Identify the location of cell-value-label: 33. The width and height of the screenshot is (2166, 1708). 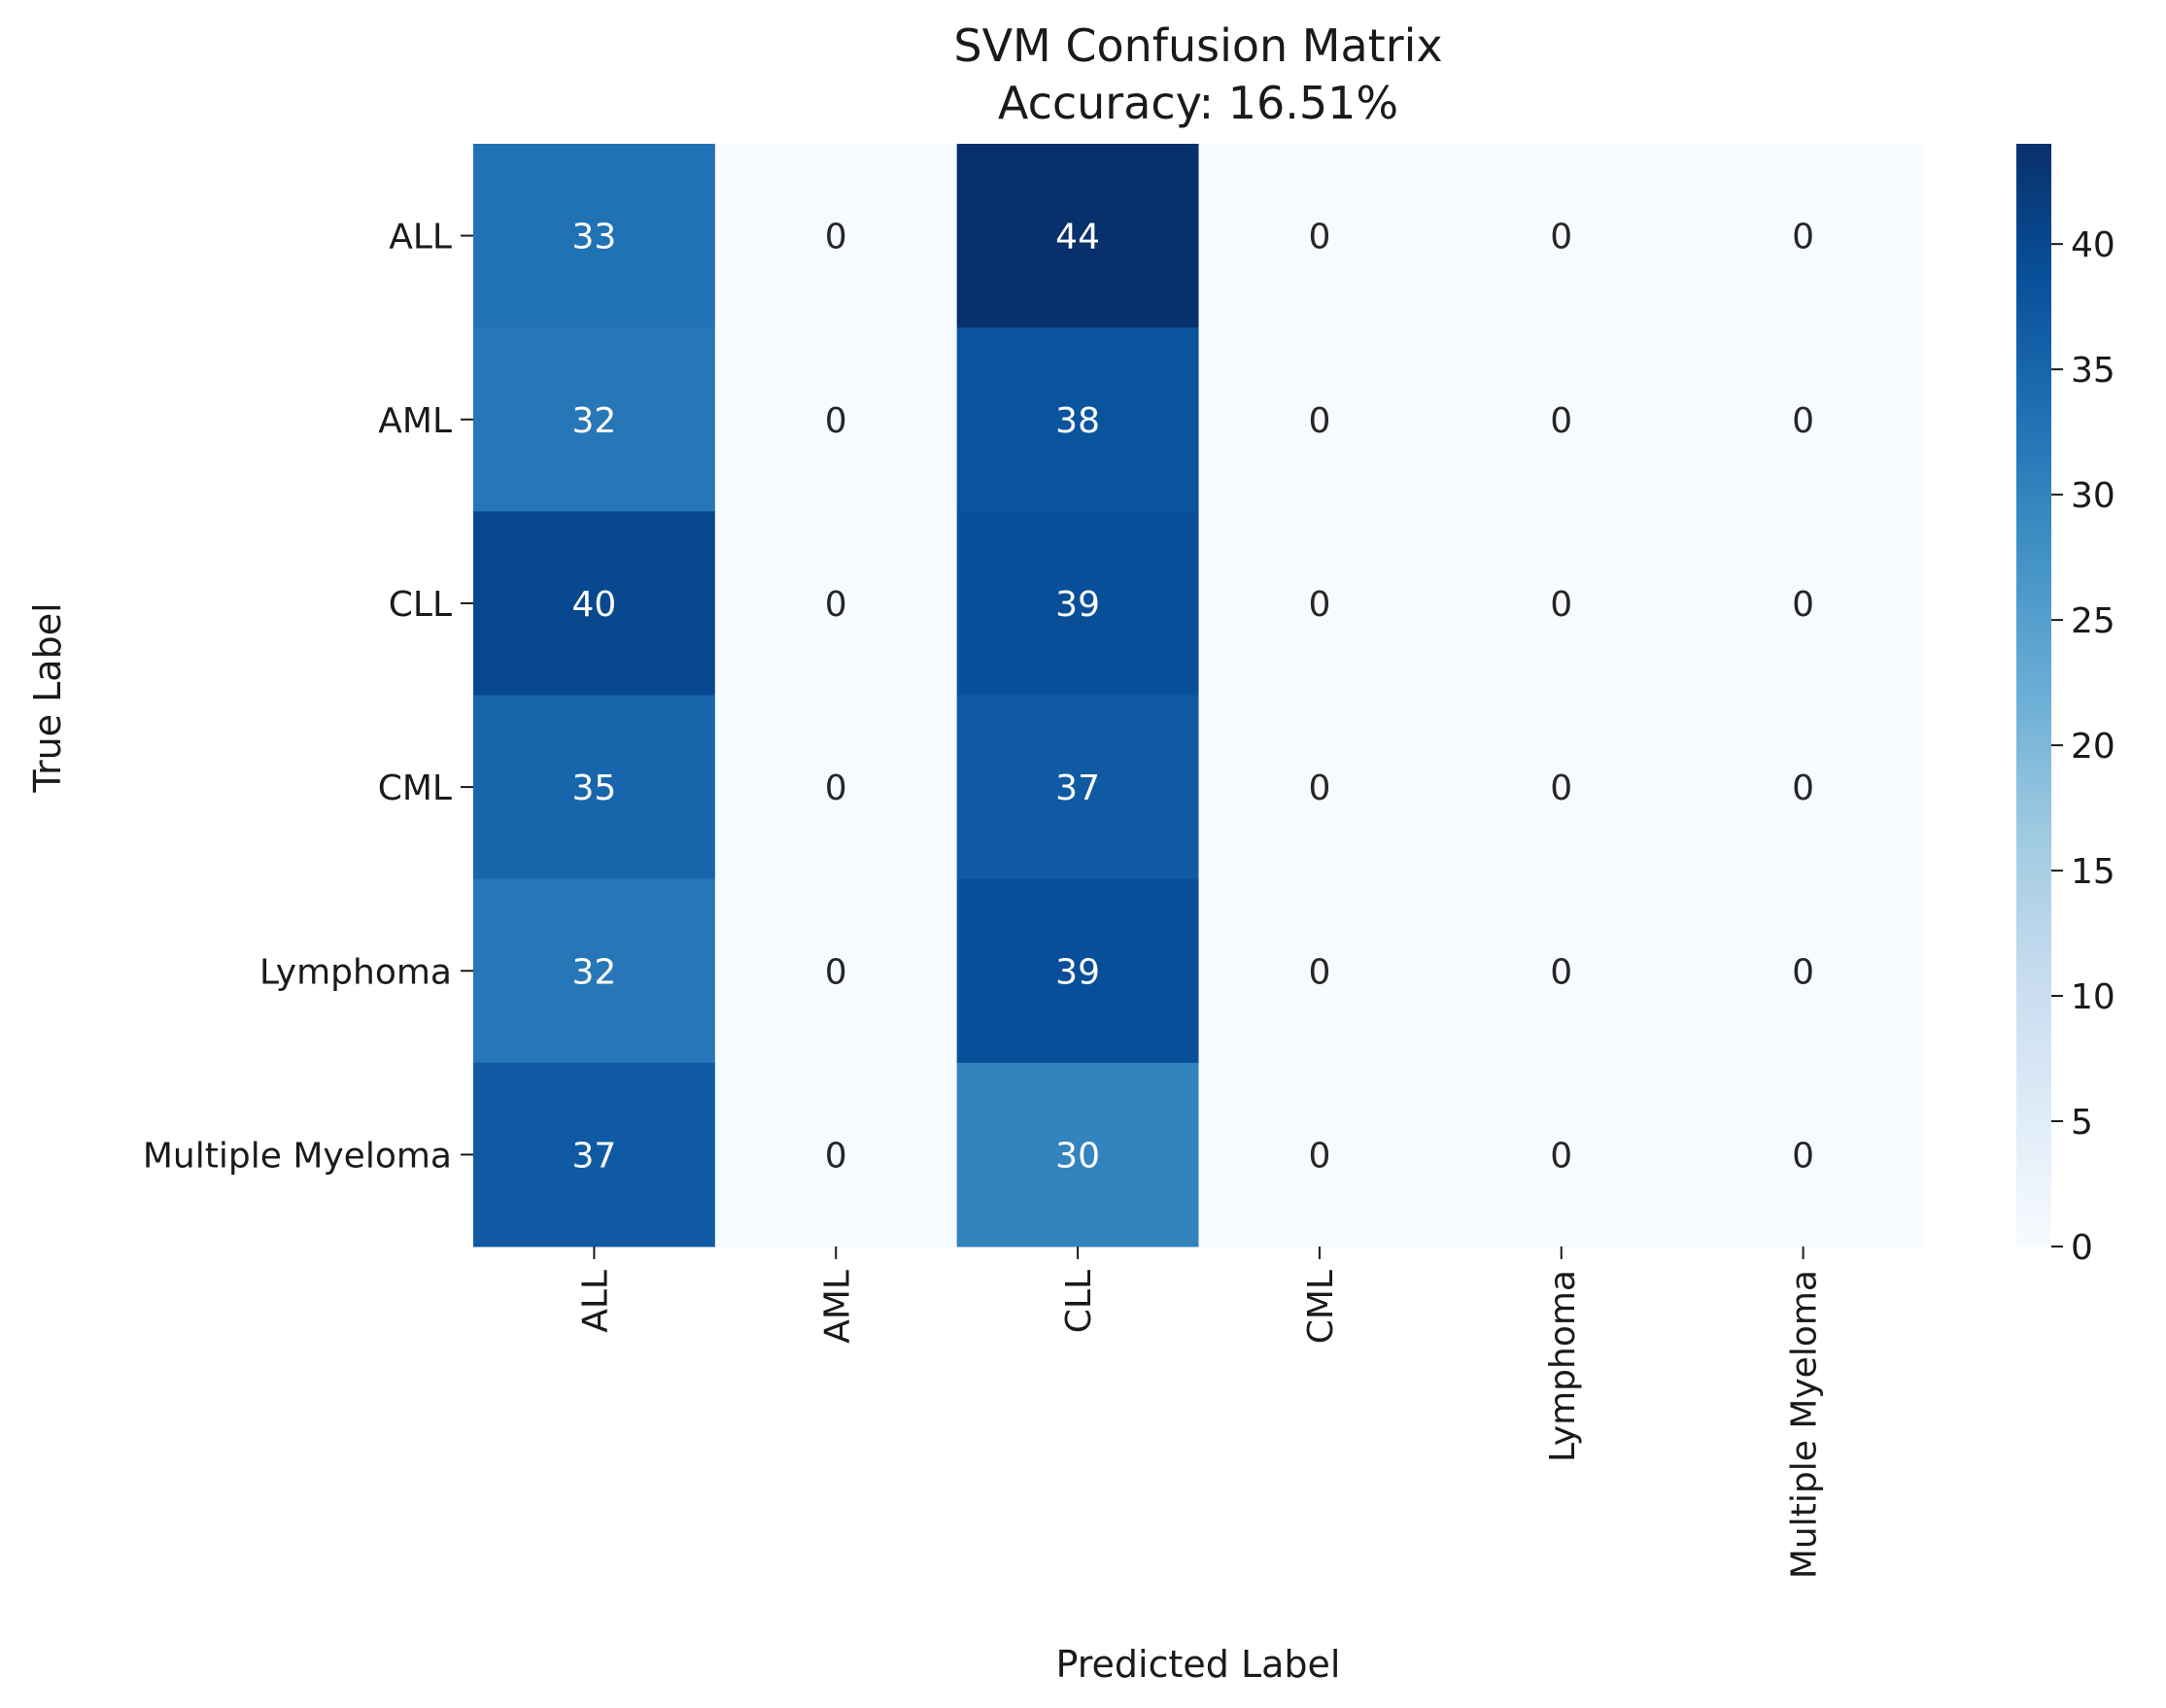
(594, 237).